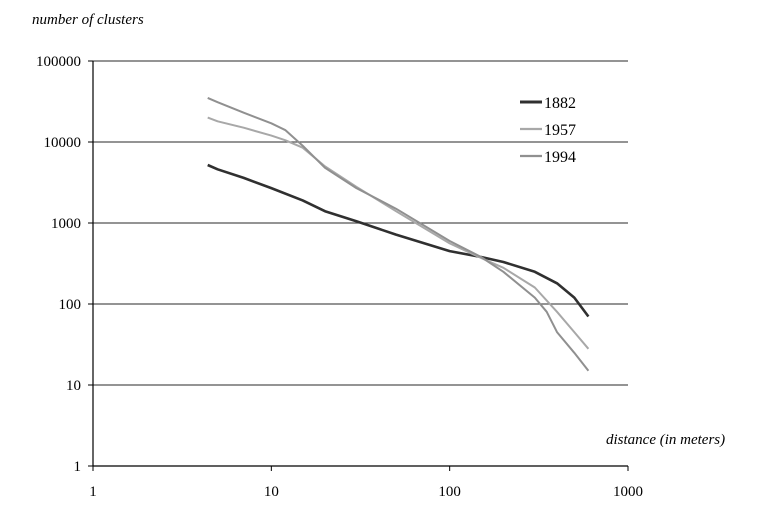  I want to click on y-tick-label-1000: 1000, so click(66, 224).